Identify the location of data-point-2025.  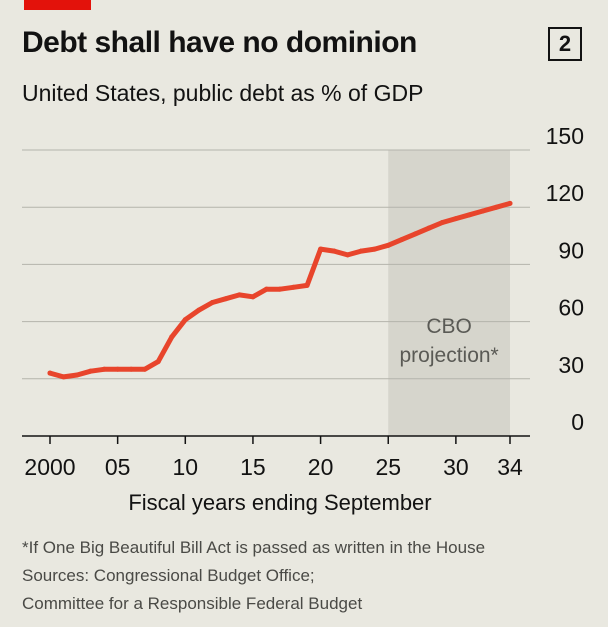
(388, 245).